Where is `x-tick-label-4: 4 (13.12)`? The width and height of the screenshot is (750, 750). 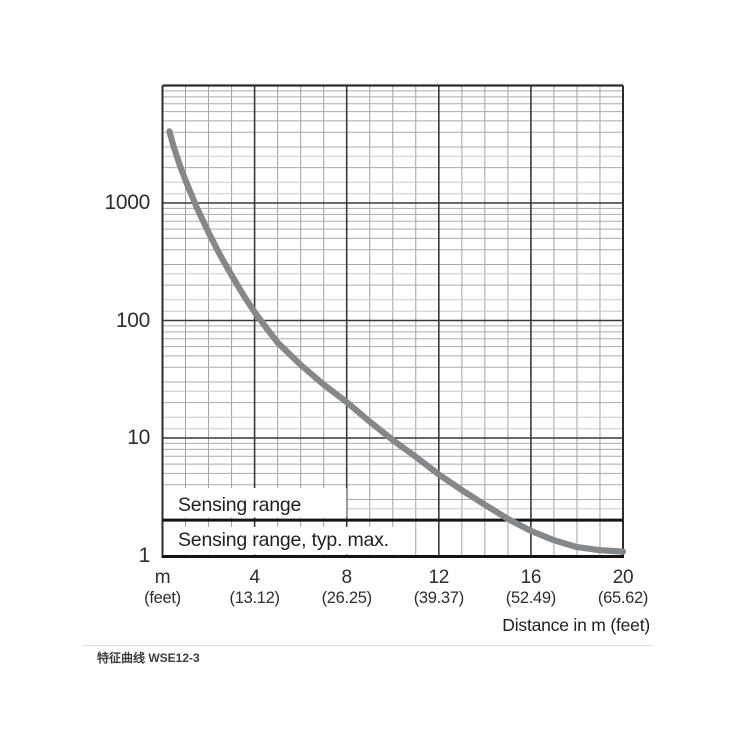
x-tick-label-4: 4 (13.12) is located at coordinates (255, 587).